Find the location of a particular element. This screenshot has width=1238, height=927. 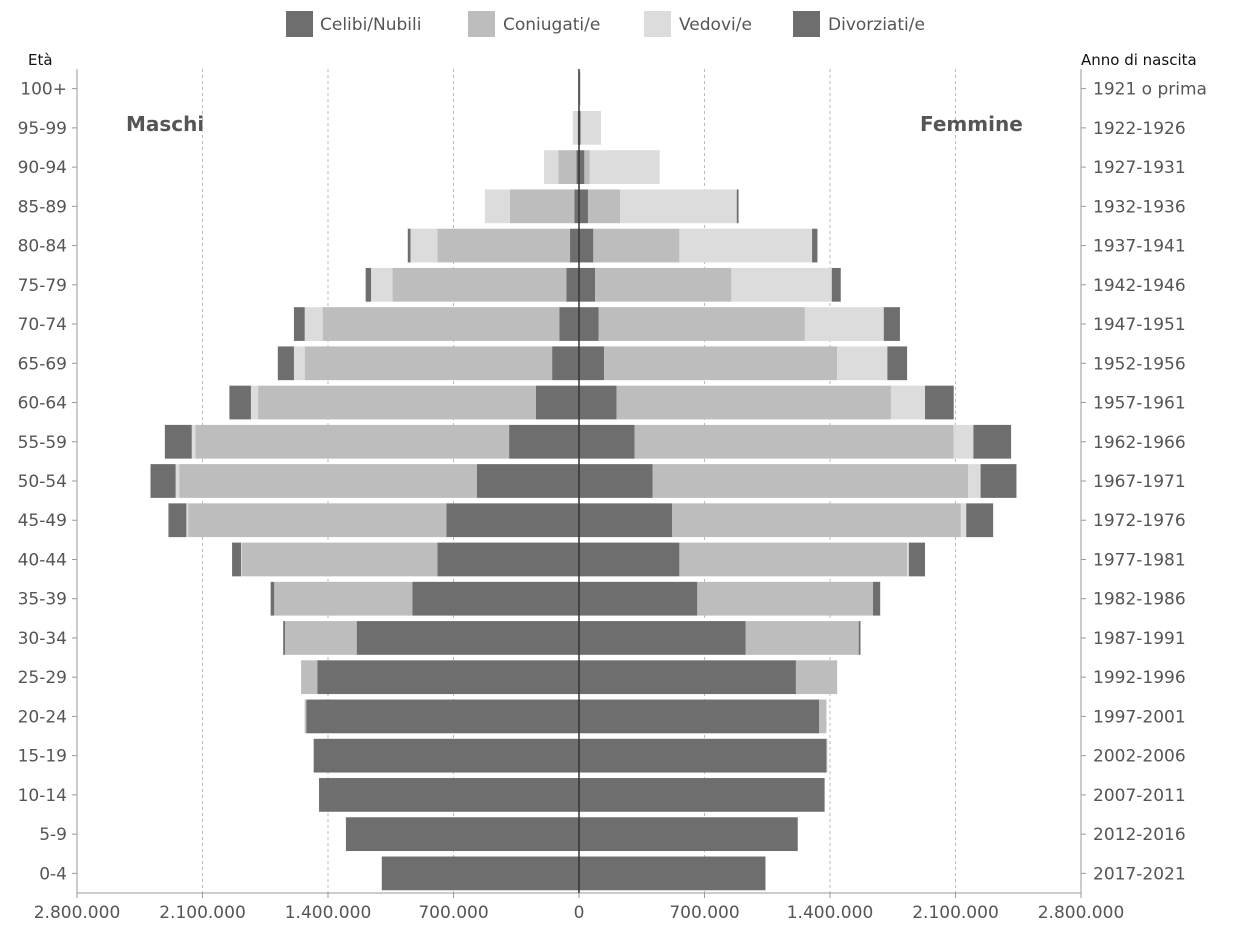

x-tick-label: 1.400.000 is located at coordinates (830, 913).